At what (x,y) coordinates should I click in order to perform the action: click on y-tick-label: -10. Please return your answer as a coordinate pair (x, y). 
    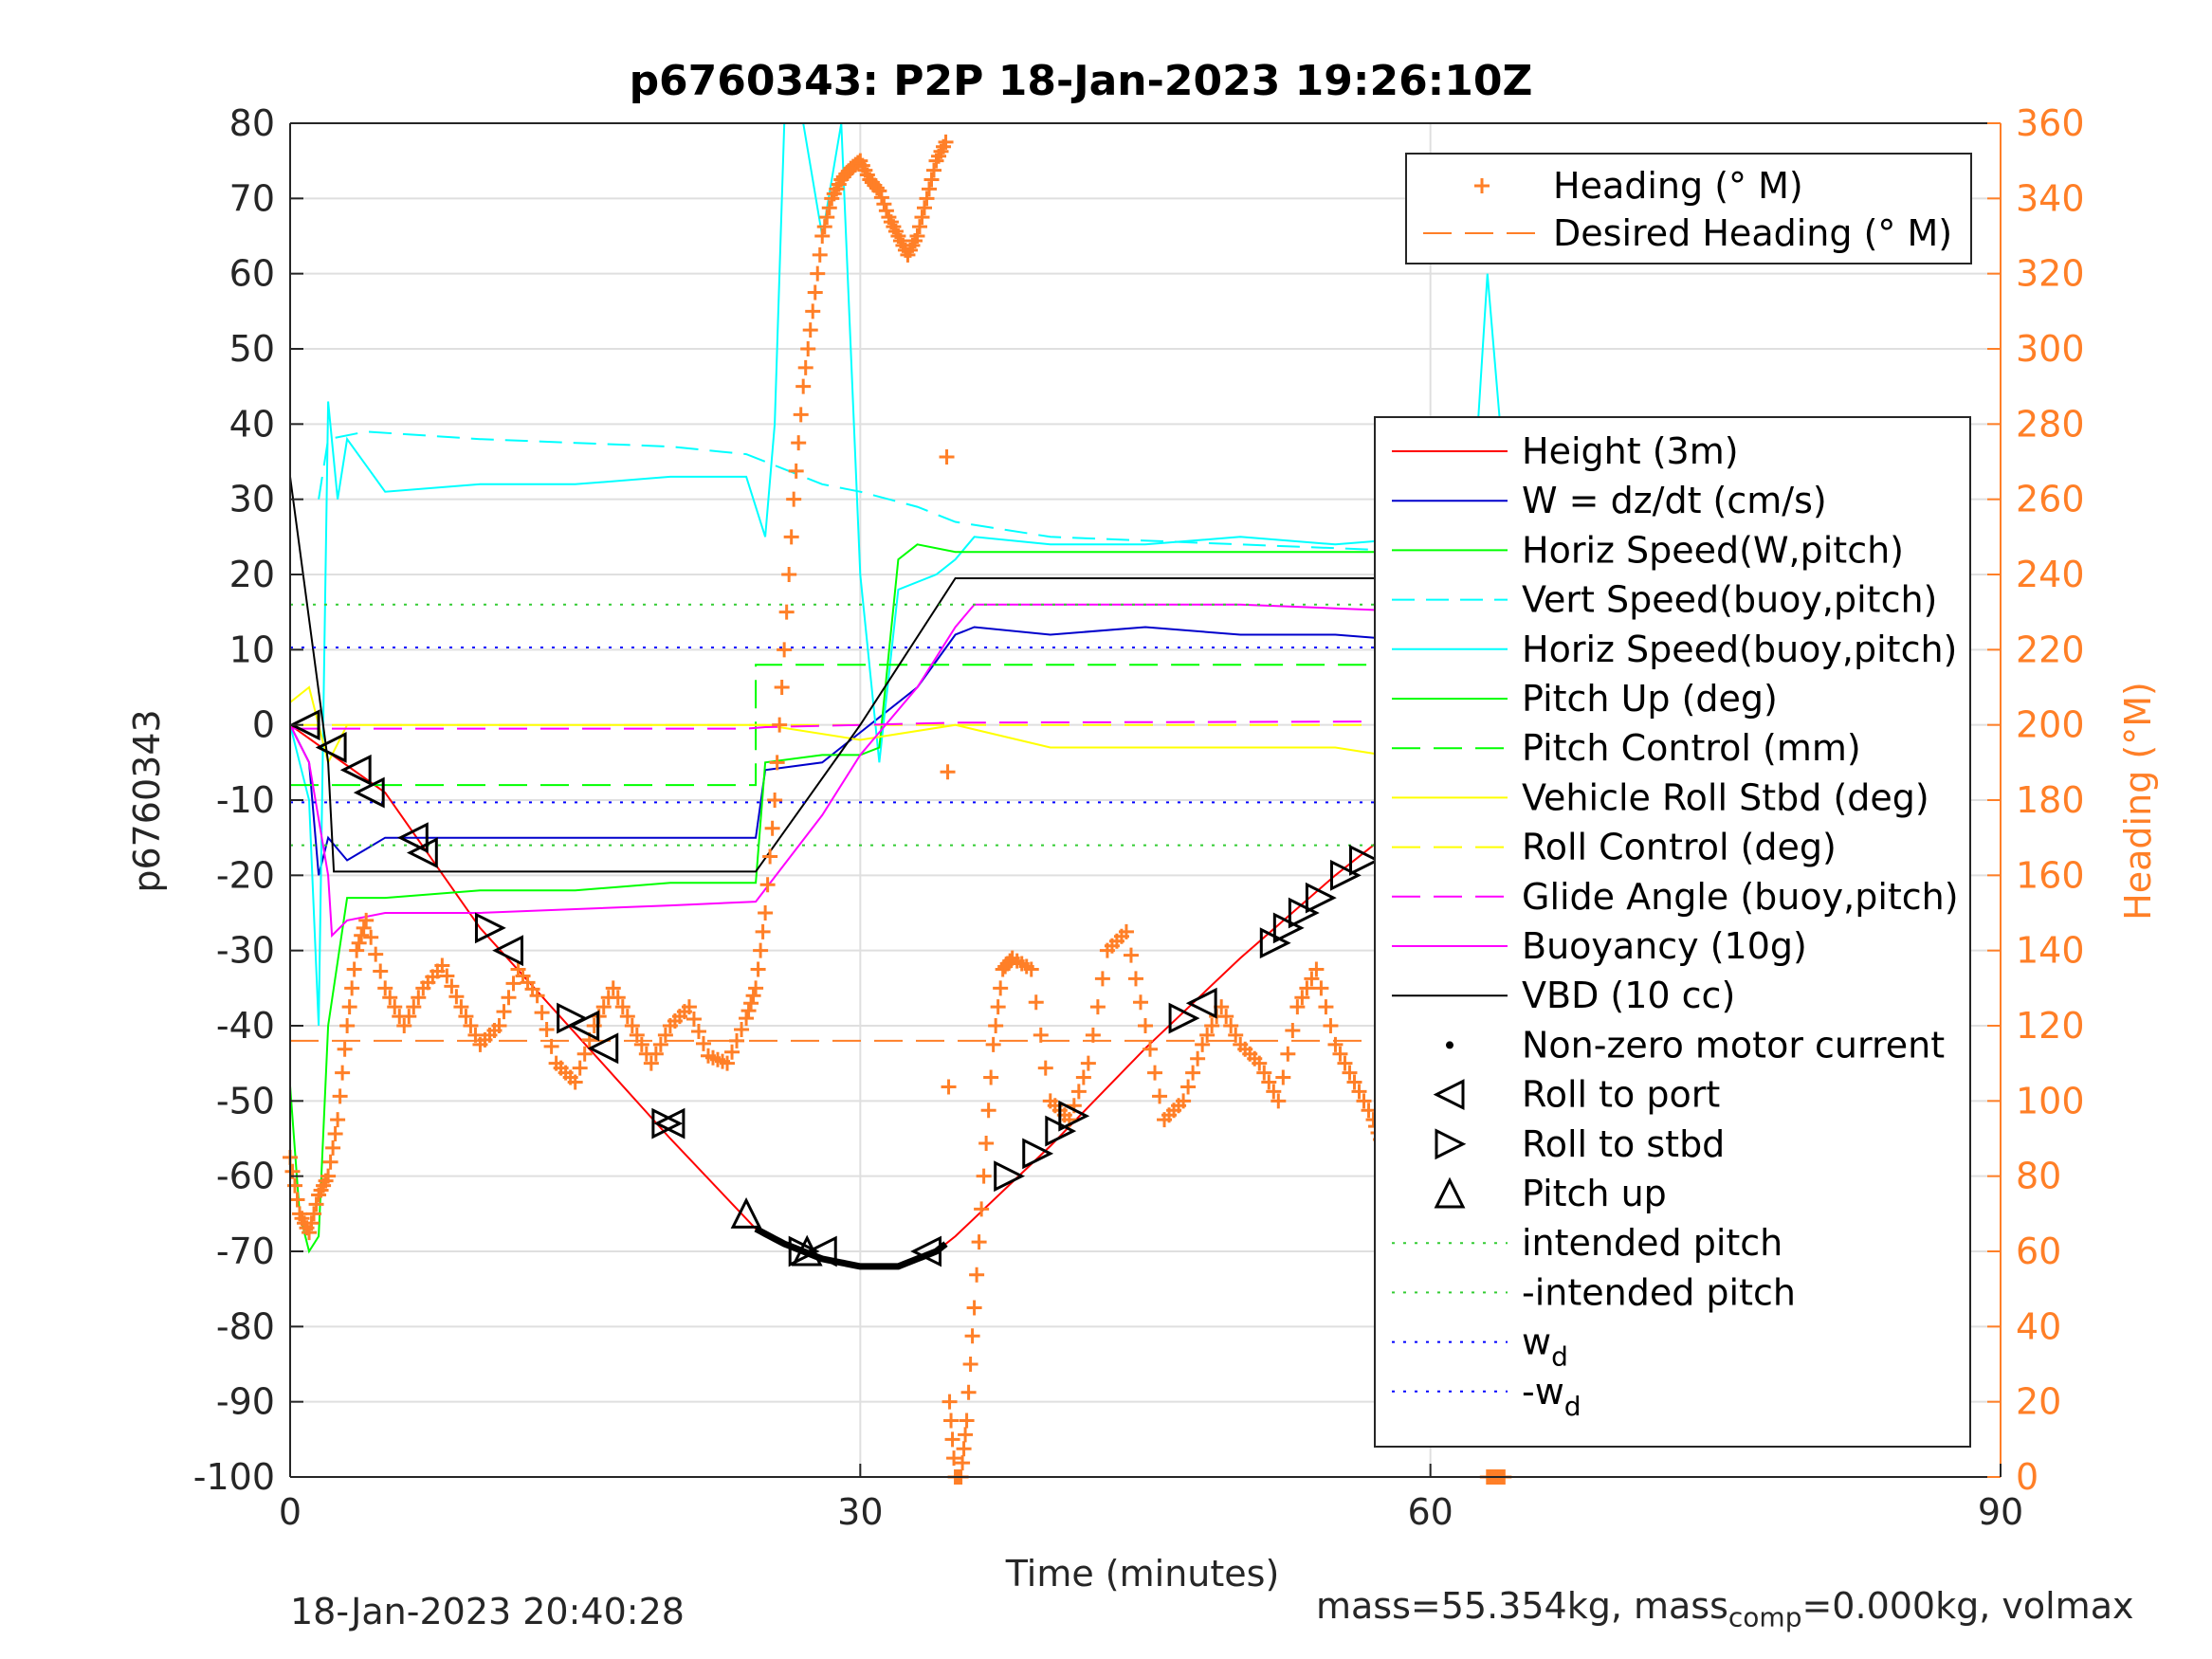
    Looking at the image, I should click on (245, 800).